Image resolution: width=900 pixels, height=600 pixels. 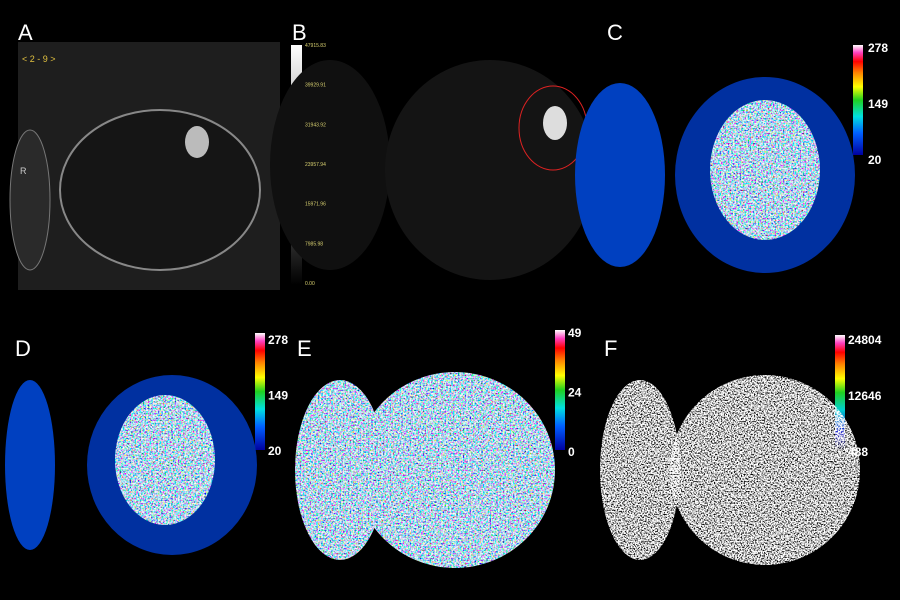 What do you see at coordinates (315, 165) in the screenshot?
I see `colorbar-label: 23957.94` at bounding box center [315, 165].